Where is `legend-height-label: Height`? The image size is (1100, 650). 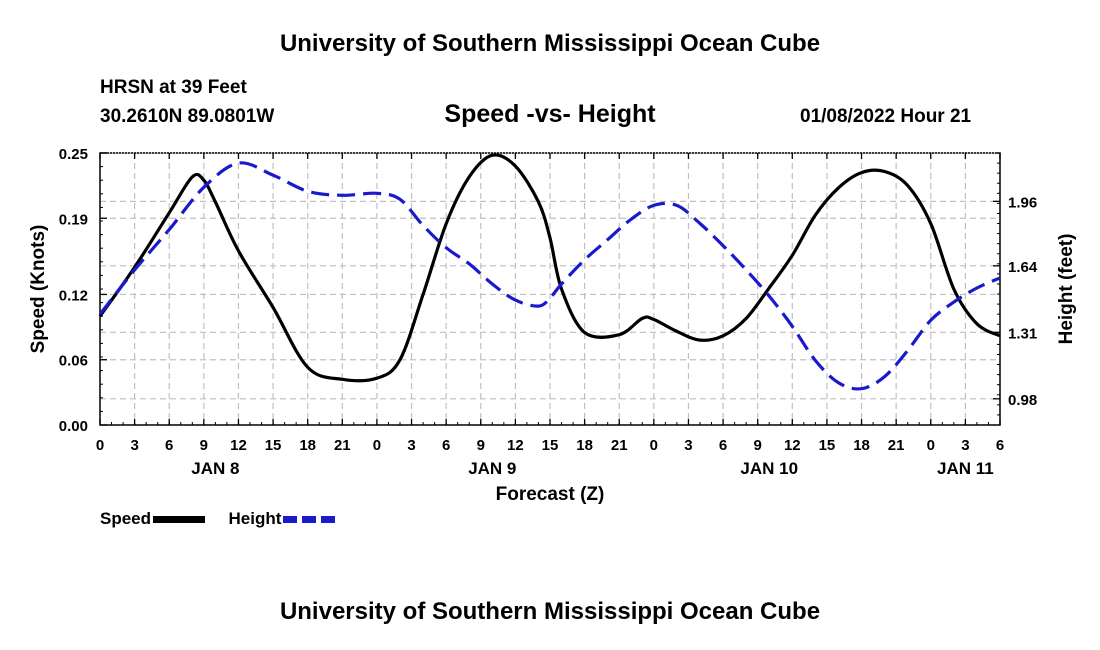 legend-height-label: Height is located at coordinates (255, 518).